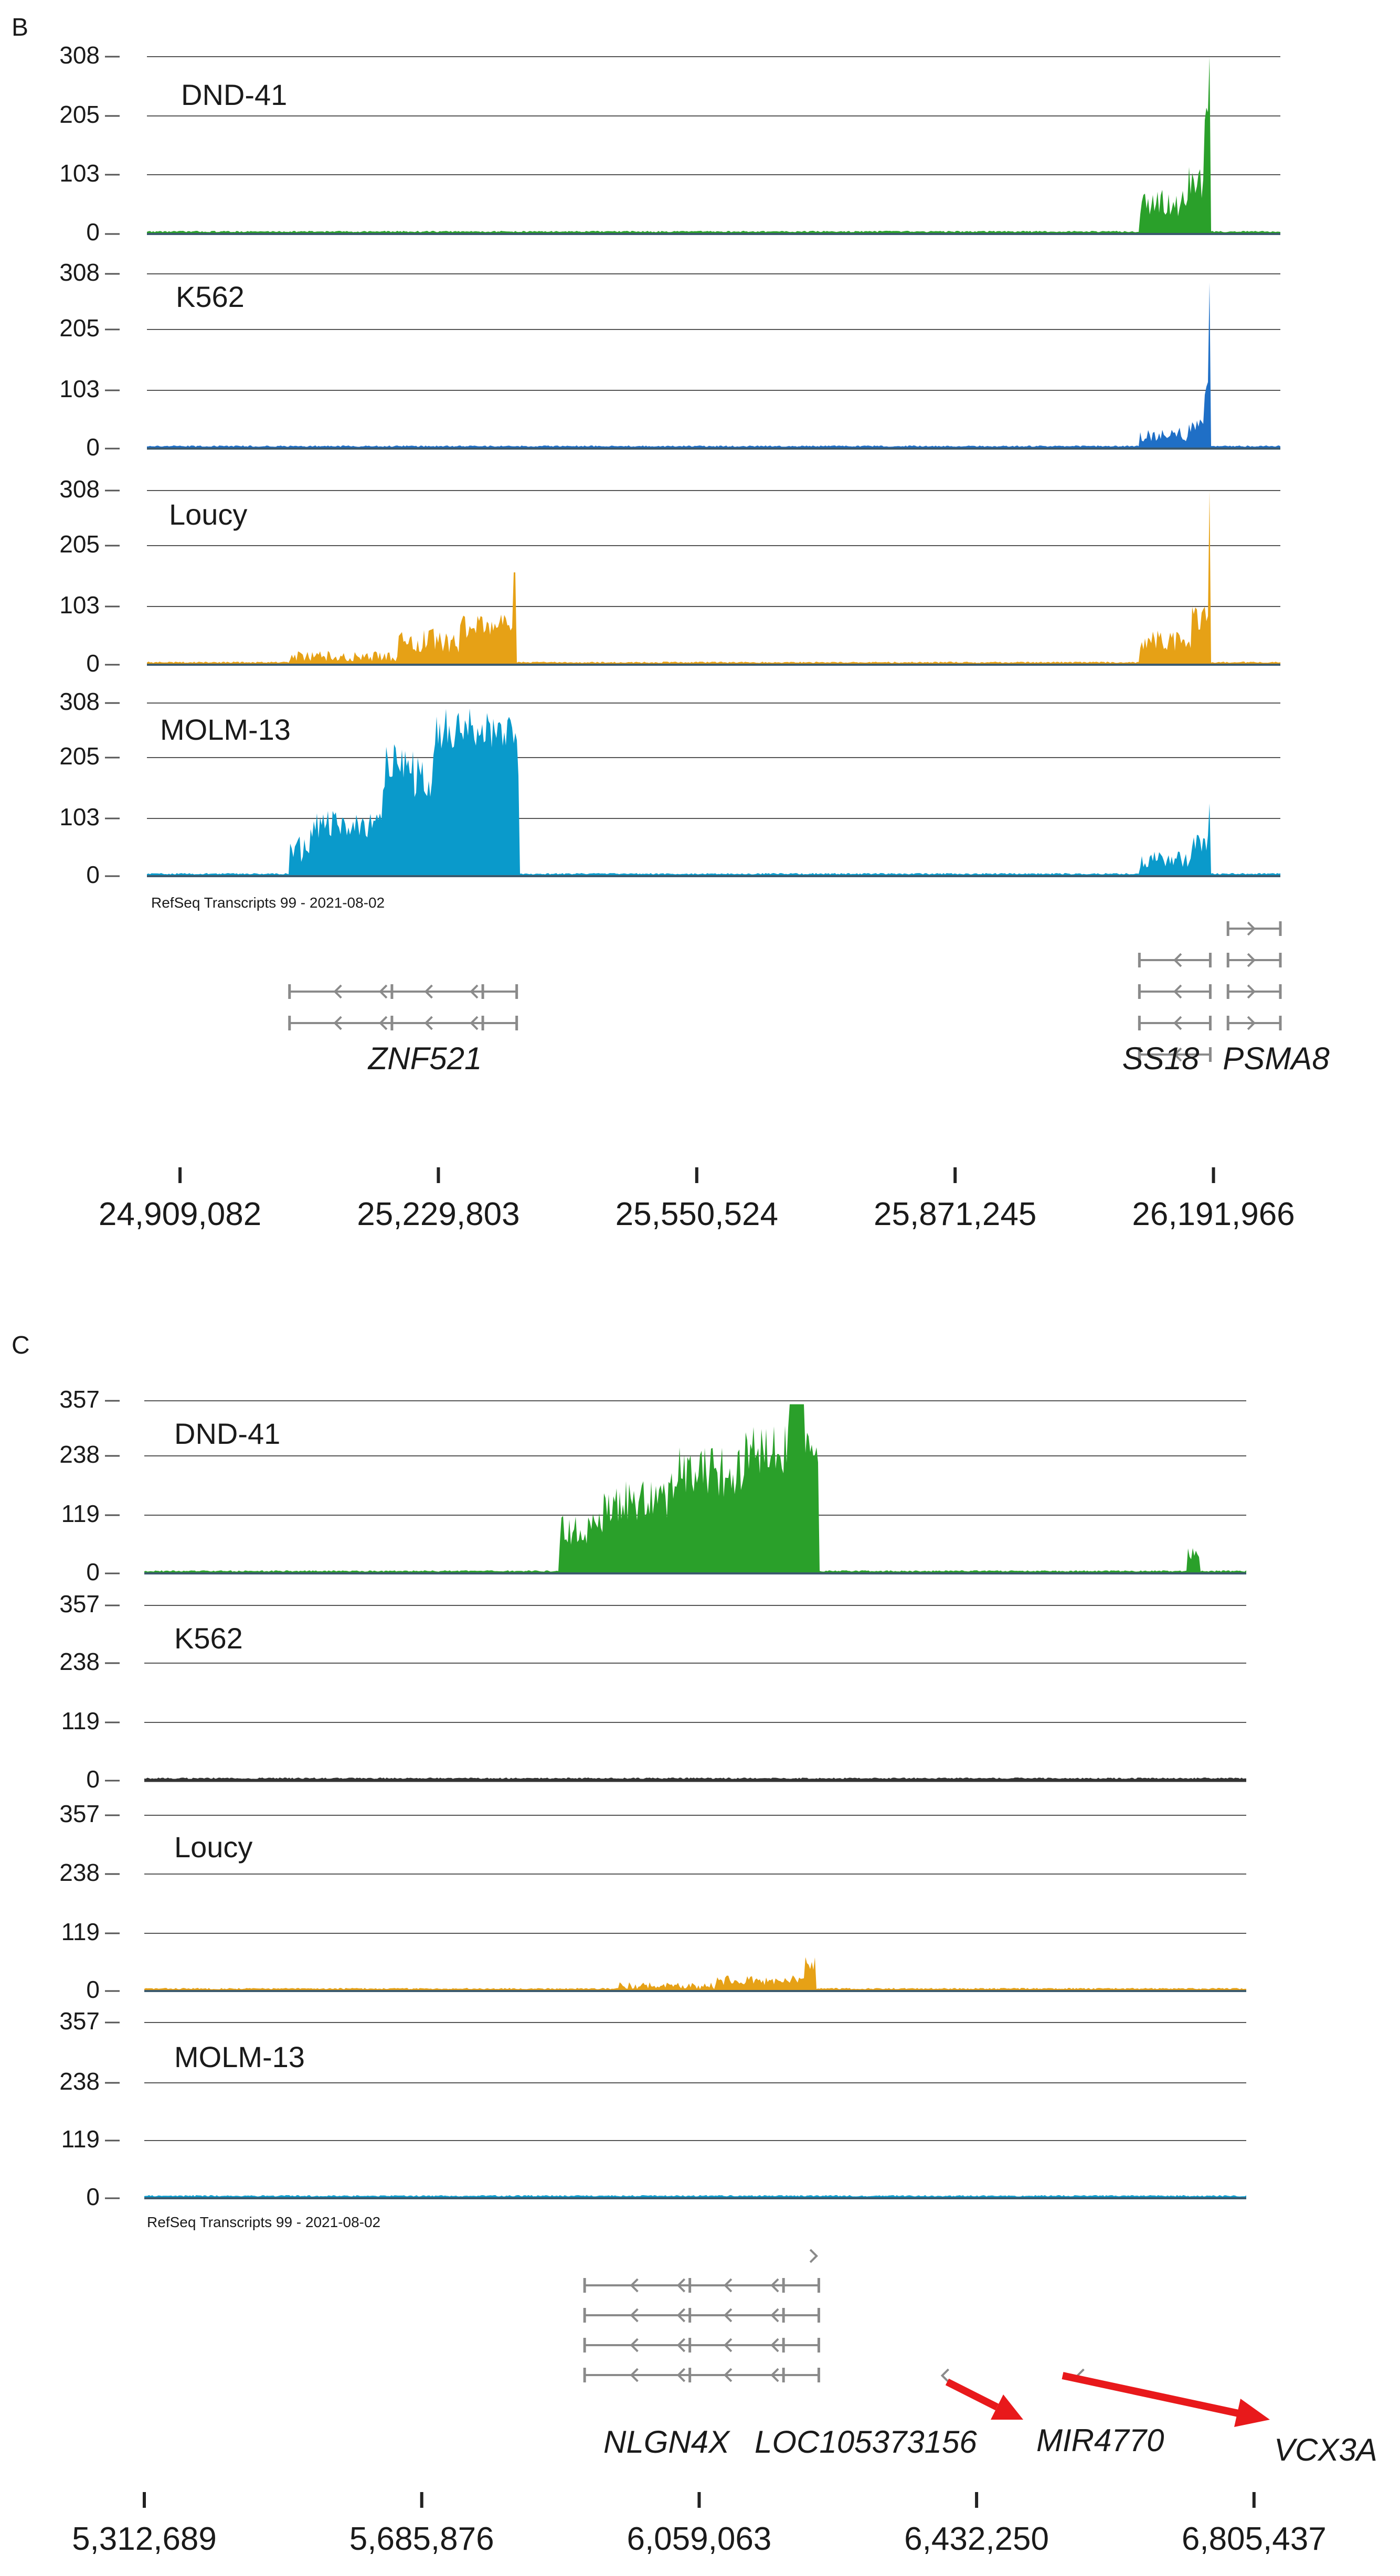 This screenshot has height=2576, width=1400. I want to click on x-tick-label: 5,685,876, so click(421, 2539).